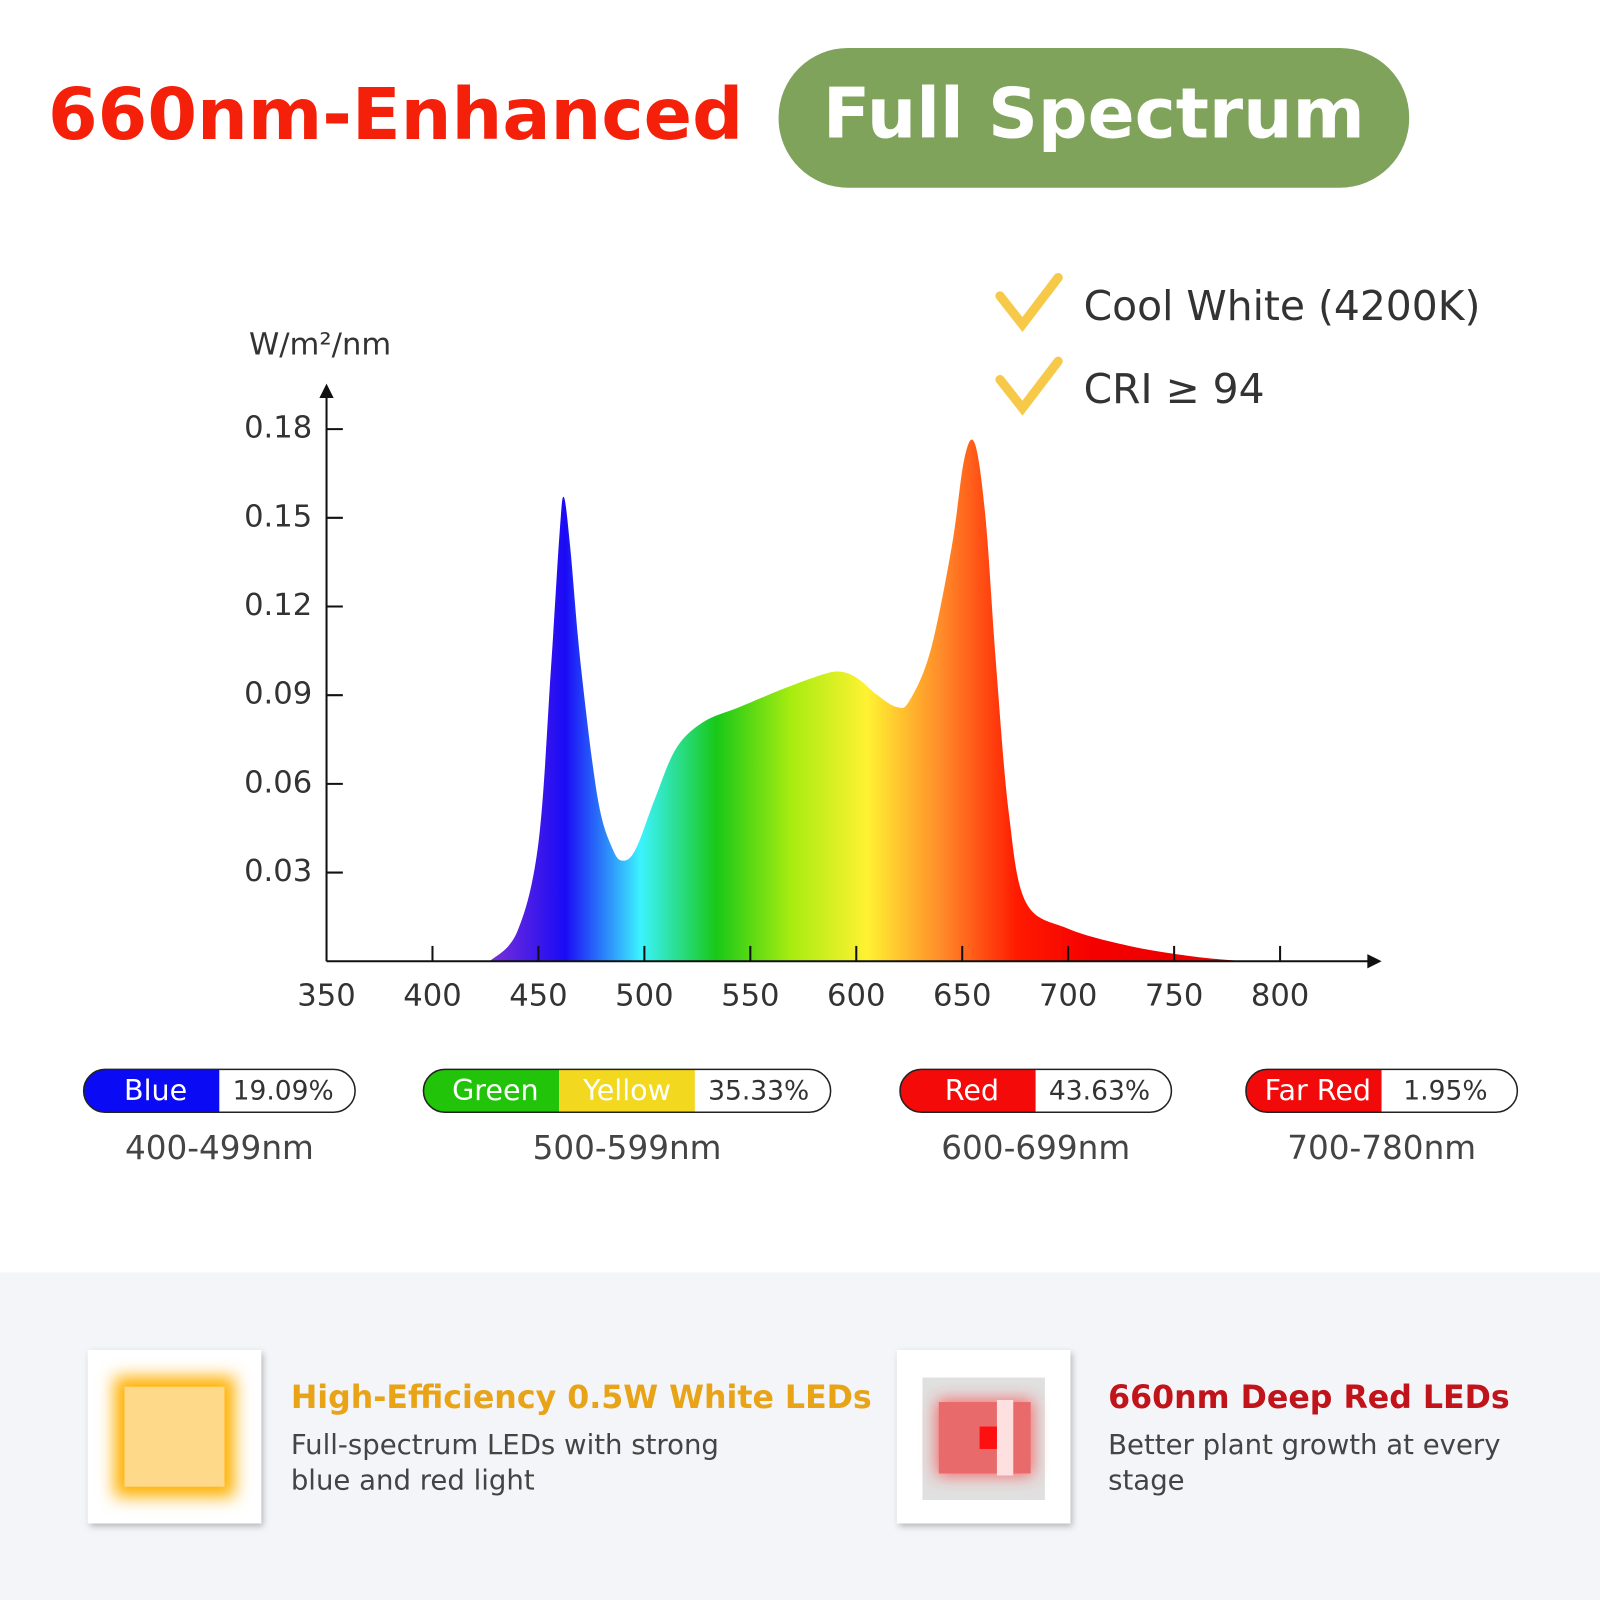 The image size is (1600, 1600). I want to click on led-chip, so click(988, 1437).